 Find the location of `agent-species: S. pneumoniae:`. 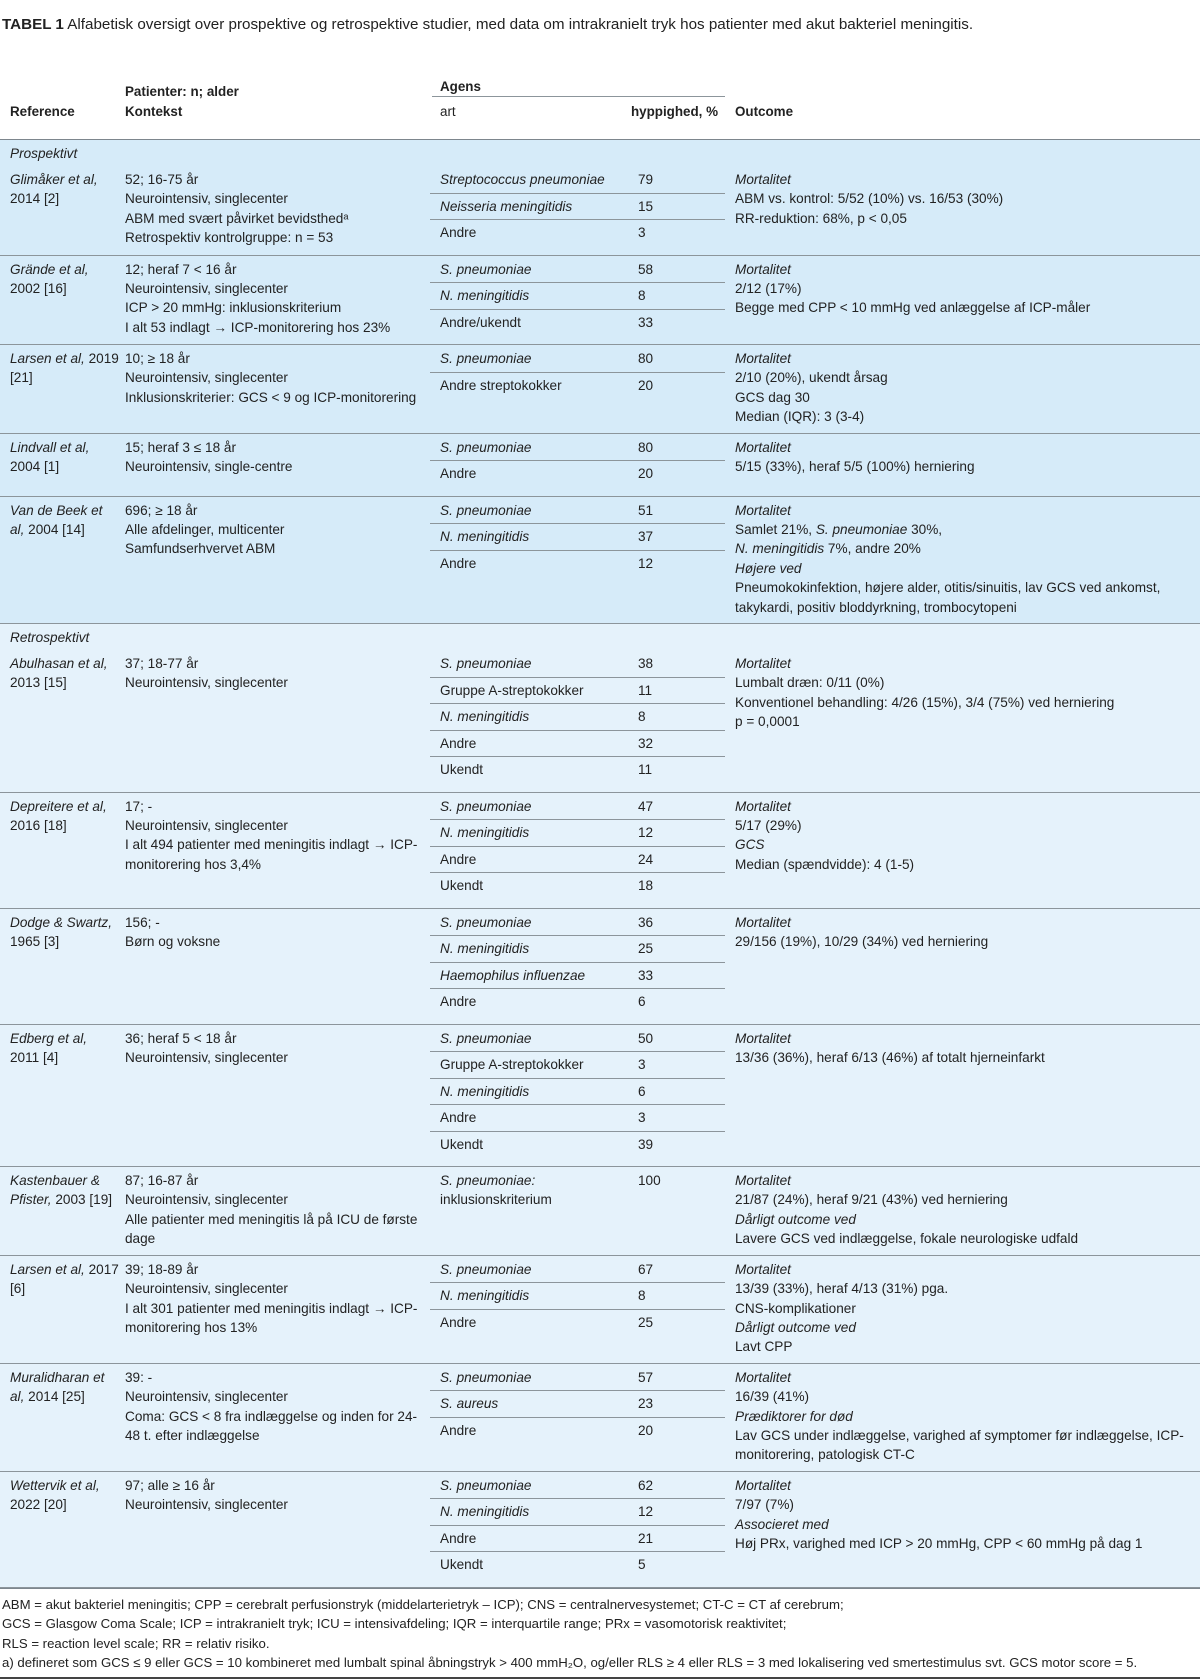

agent-species: S. pneumoniae: is located at coordinates (488, 1181).